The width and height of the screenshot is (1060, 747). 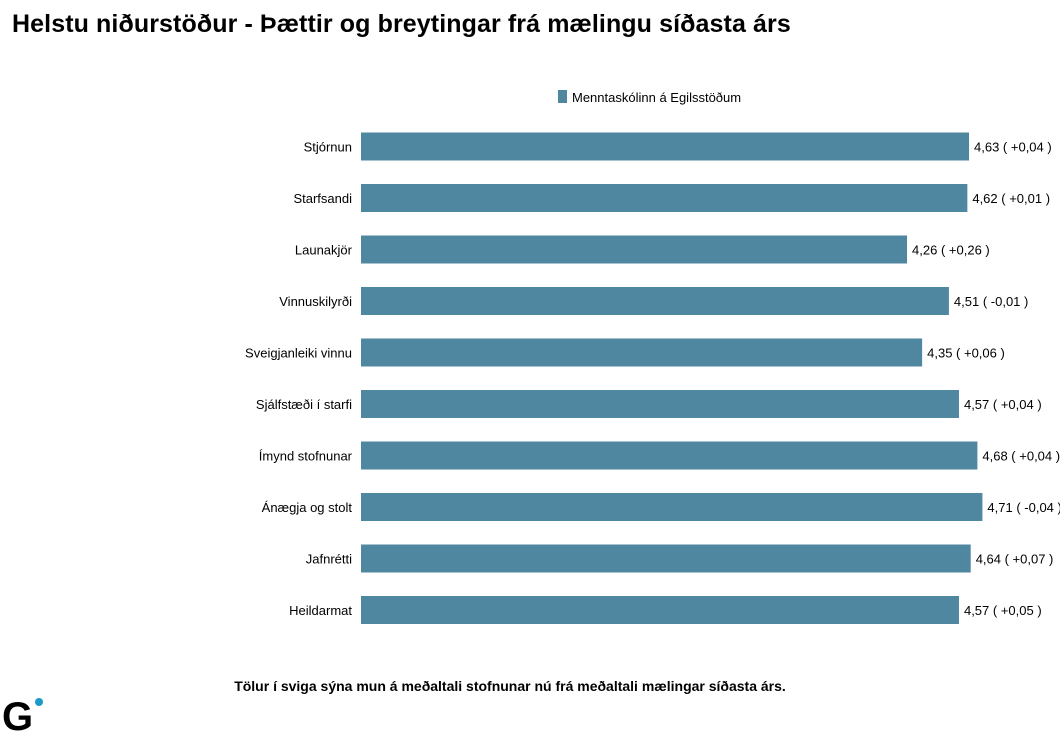 I want to click on category-label: Sjálfstæði í starfi, so click(x=304, y=404).